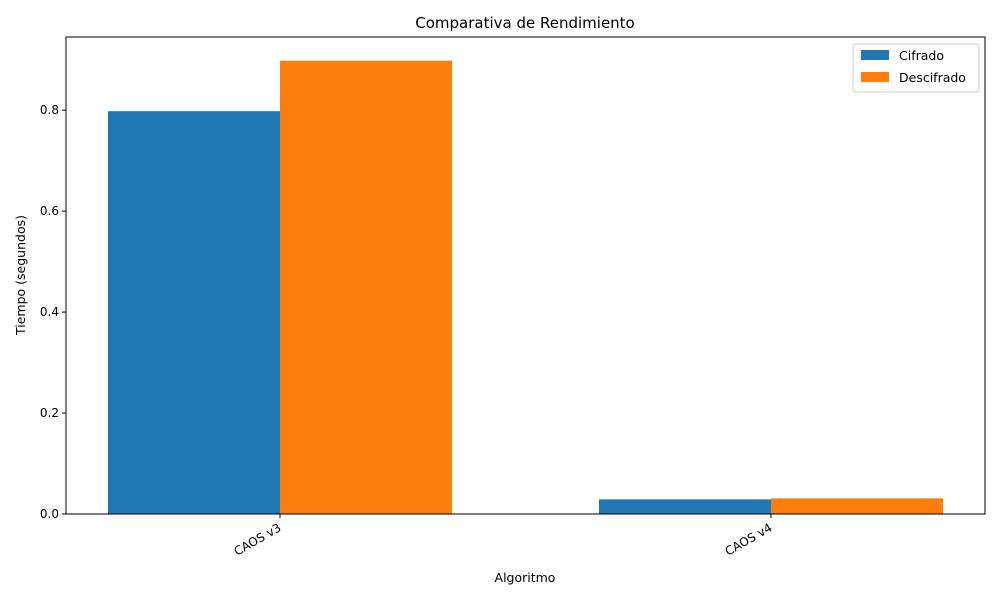 The height and width of the screenshot is (600, 1000). Describe the element at coordinates (932, 77) in the screenshot. I see `legend-label-descifrado: Descifrado` at that location.